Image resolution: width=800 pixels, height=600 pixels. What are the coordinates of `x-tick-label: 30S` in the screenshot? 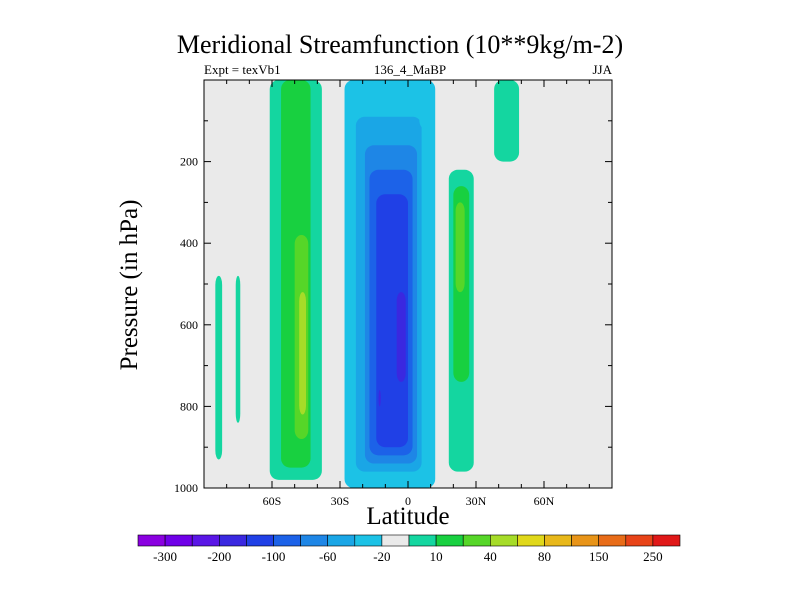 It's located at (340, 501).